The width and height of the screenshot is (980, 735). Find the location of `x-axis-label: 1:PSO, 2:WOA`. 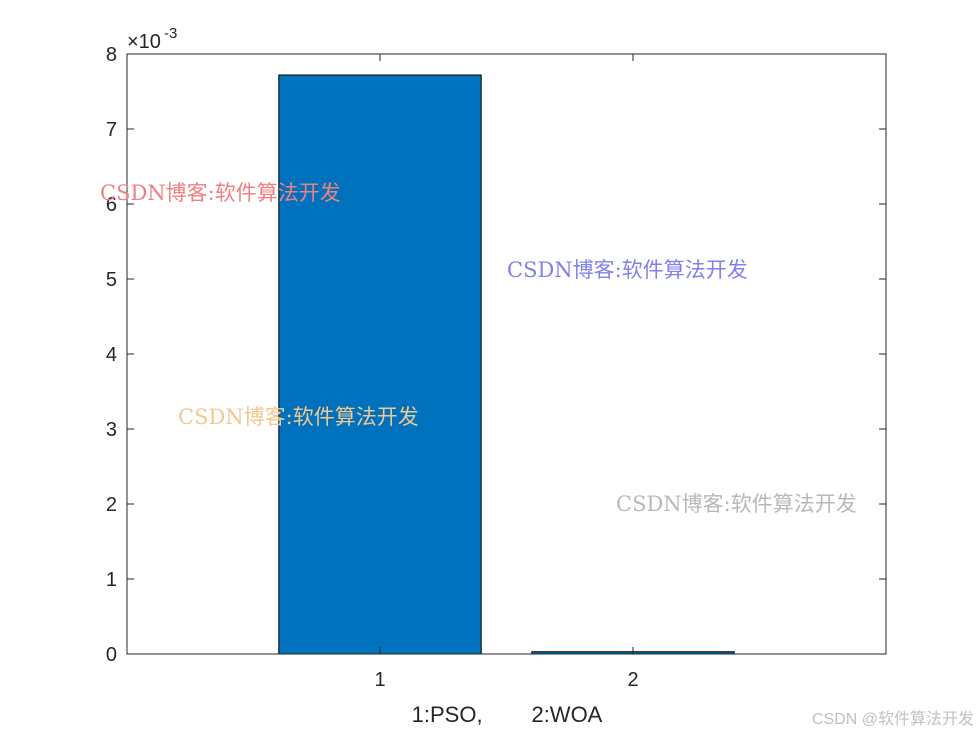

x-axis-label: 1:PSO, 2:WOA is located at coordinates (507, 714).